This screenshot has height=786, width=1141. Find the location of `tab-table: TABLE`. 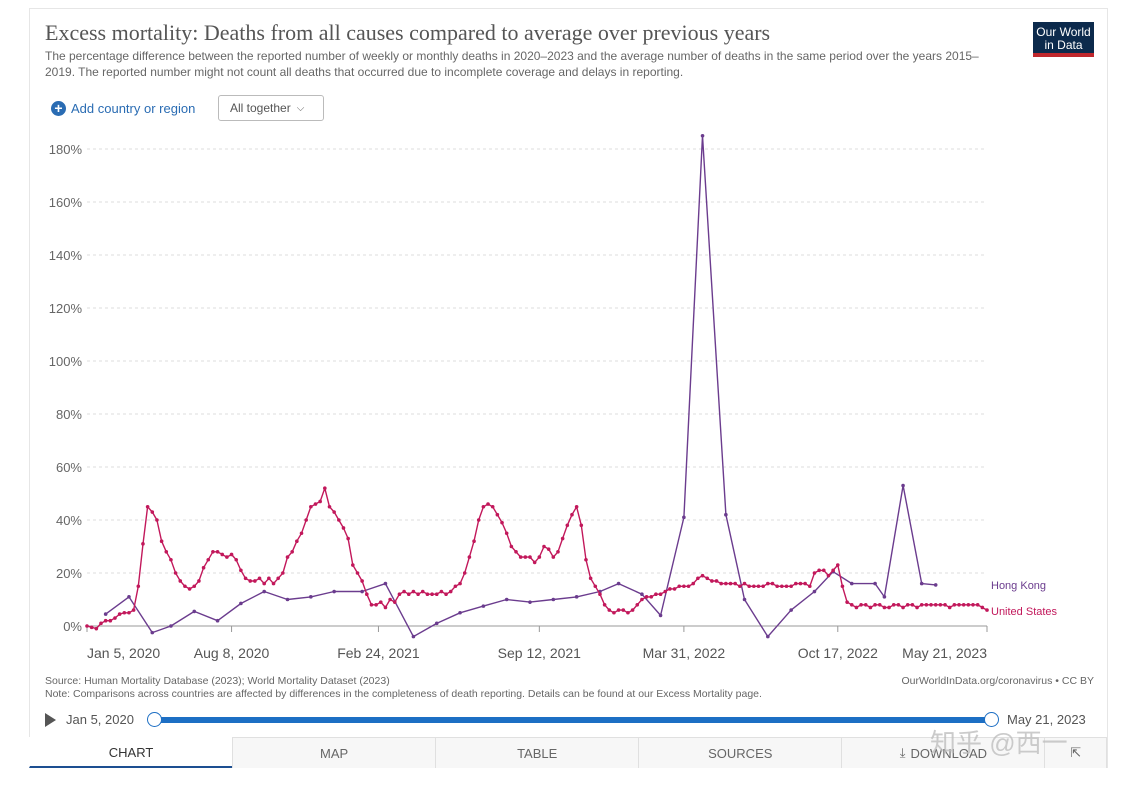

tab-table: TABLE is located at coordinates (537, 752).